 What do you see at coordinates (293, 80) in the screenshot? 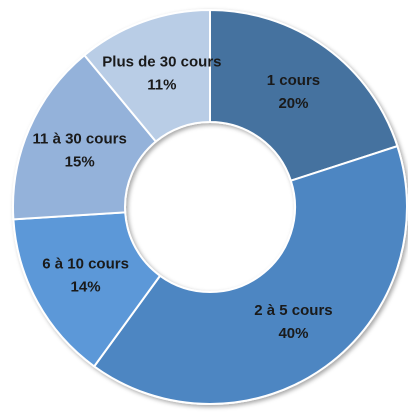
I see `slice-label: 1 cours` at bounding box center [293, 80].